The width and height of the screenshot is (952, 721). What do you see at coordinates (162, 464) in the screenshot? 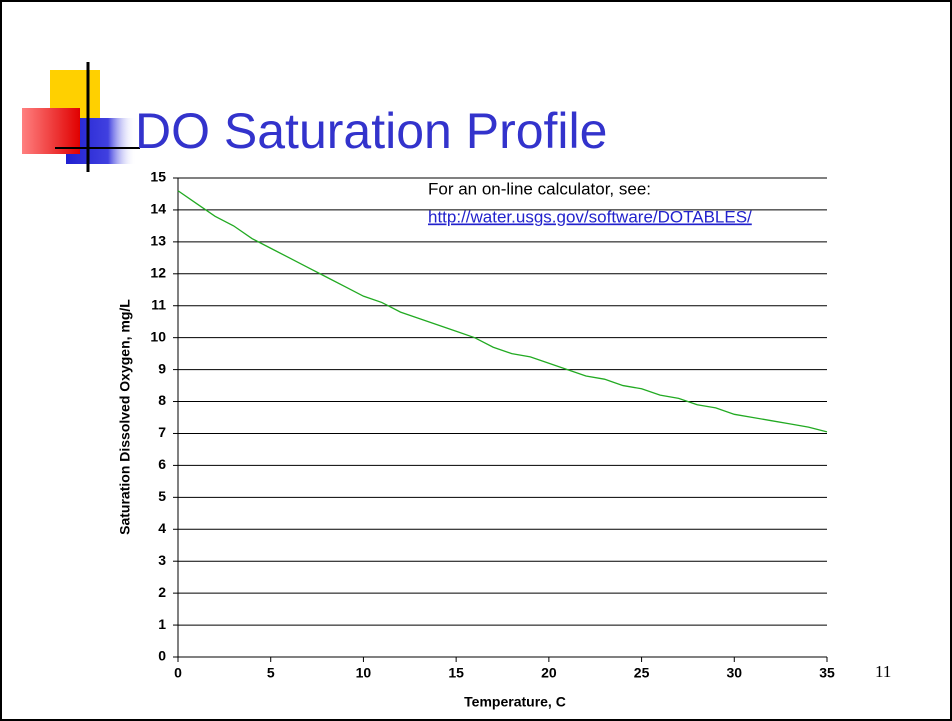
I see `y-tick-label: 6` at bounding box center [162, 464].